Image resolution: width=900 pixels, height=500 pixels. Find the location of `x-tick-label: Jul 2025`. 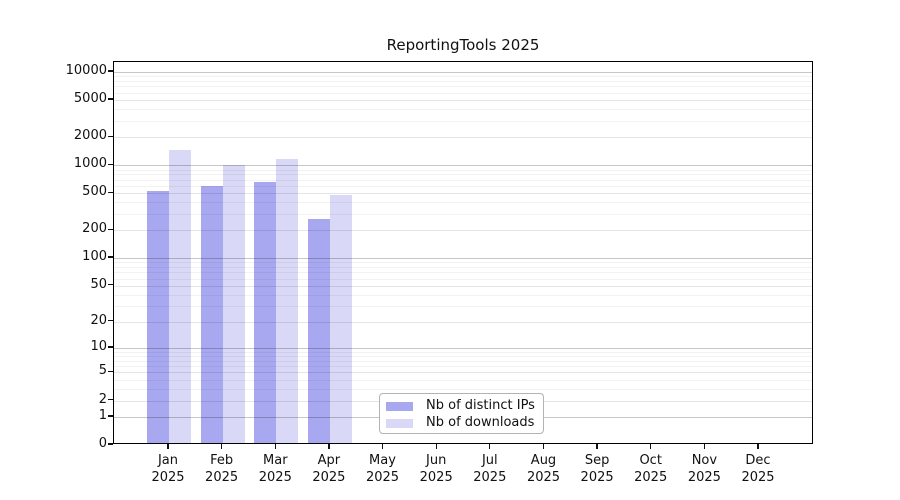

x-tick-label: Jul 2025 is located at coordinates (490, 469).